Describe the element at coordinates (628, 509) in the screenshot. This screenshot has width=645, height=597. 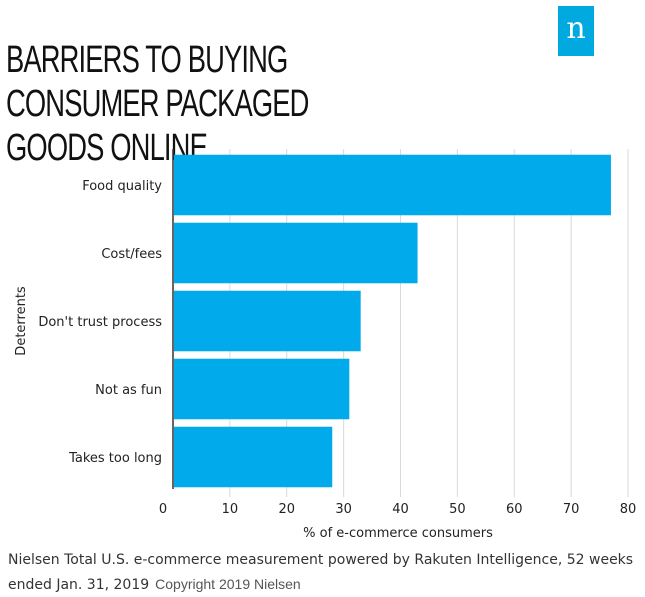
I see `x-tick-label: 80` at that location.